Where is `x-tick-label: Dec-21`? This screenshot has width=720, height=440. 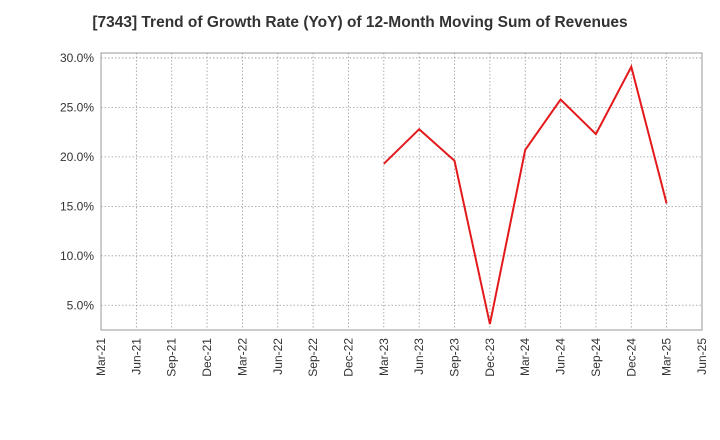 x-tick-label: Dec-21 is located at coordinates (207, 357).